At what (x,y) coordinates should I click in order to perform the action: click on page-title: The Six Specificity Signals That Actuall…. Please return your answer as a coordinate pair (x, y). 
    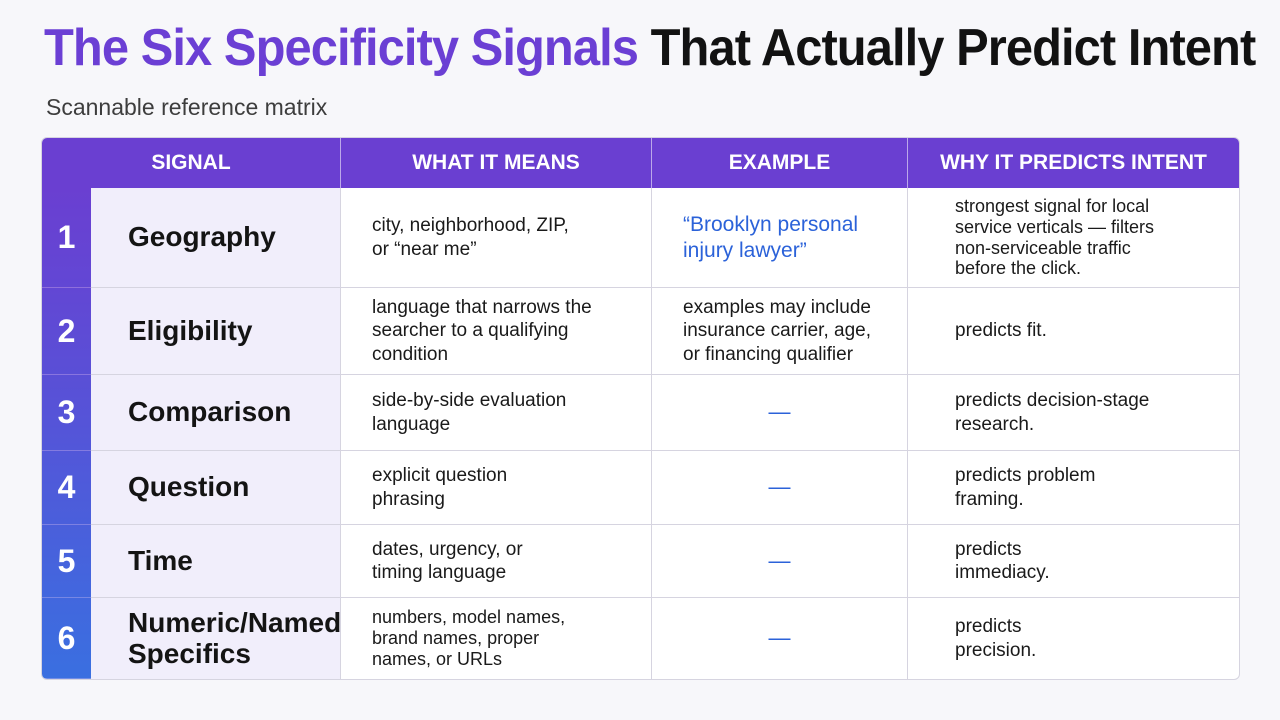
    Looking at the image, I should click on (650, 48).